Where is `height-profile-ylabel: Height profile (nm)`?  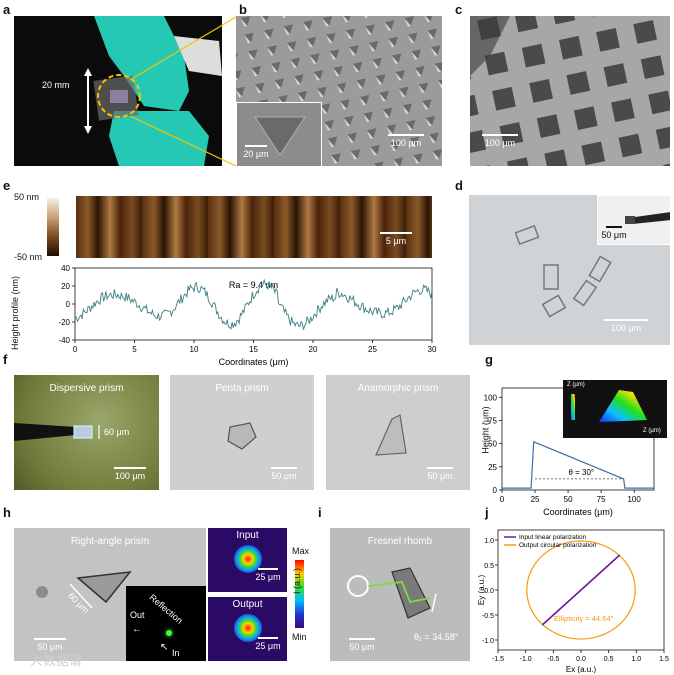 height-profile-ylabel: Height profile (nm) is located at coordinates (15, 313).